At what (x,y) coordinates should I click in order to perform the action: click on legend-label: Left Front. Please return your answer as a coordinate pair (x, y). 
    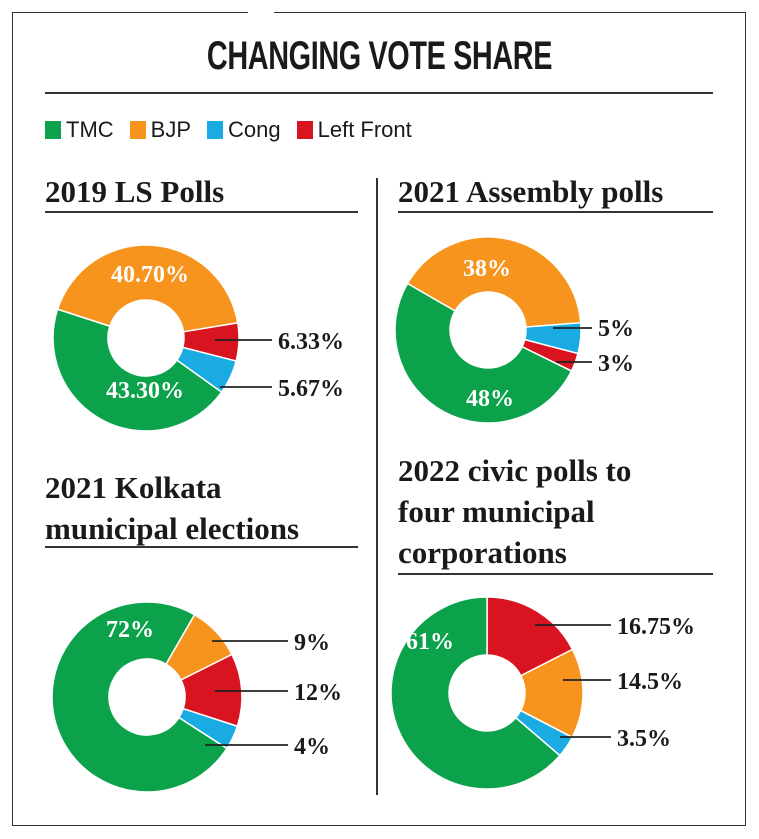
    Looking at the image, I should click on (364, 129).